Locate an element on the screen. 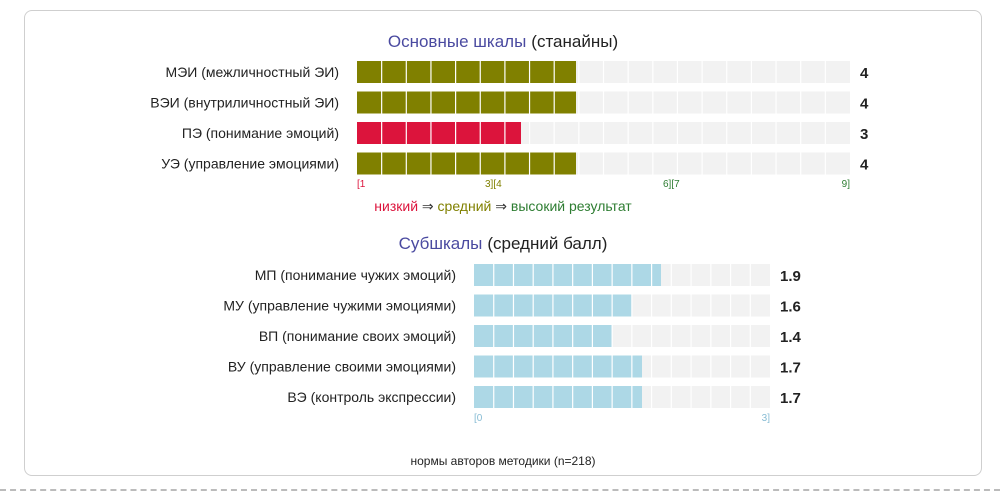  level-legend: низкий ⇒ средний ⇒ высокий результат is located at coordinates (503, 206).